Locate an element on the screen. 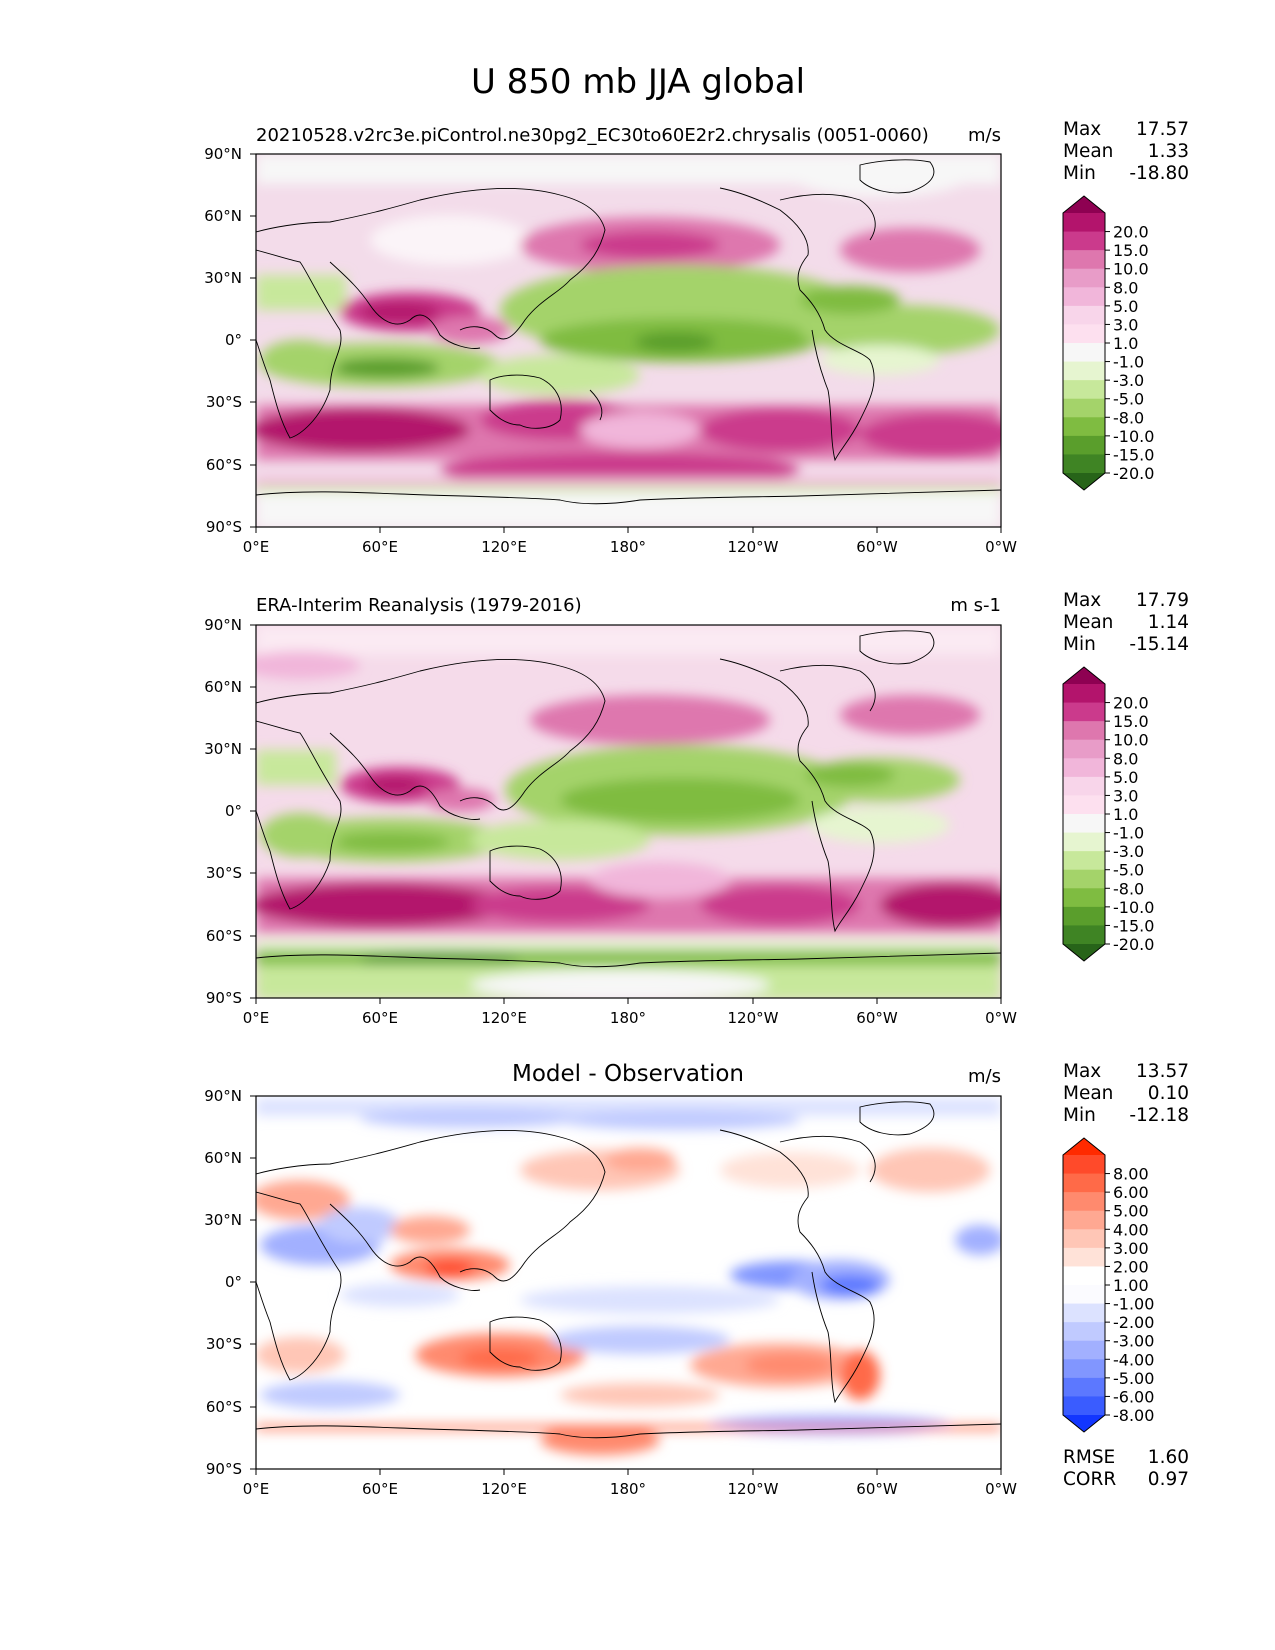 Image resolution: width=1275 pixels, height=1650 pixels. stat-mean-value: 1.33 is located at coordinates (1168, 151).